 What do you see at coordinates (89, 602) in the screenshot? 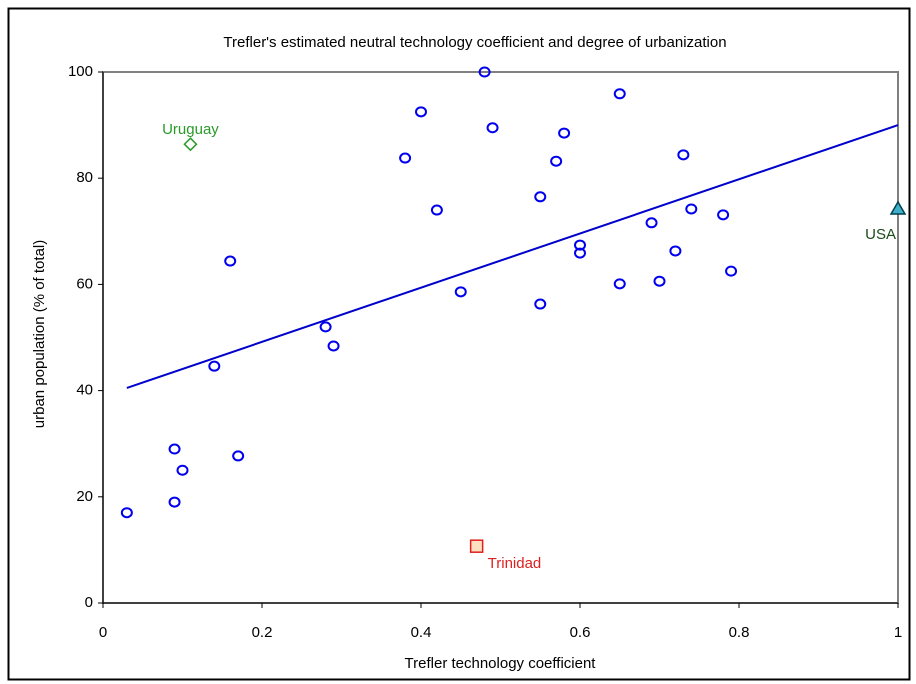
I see `y-tick-label: 0` at bounding box center [89, 602].